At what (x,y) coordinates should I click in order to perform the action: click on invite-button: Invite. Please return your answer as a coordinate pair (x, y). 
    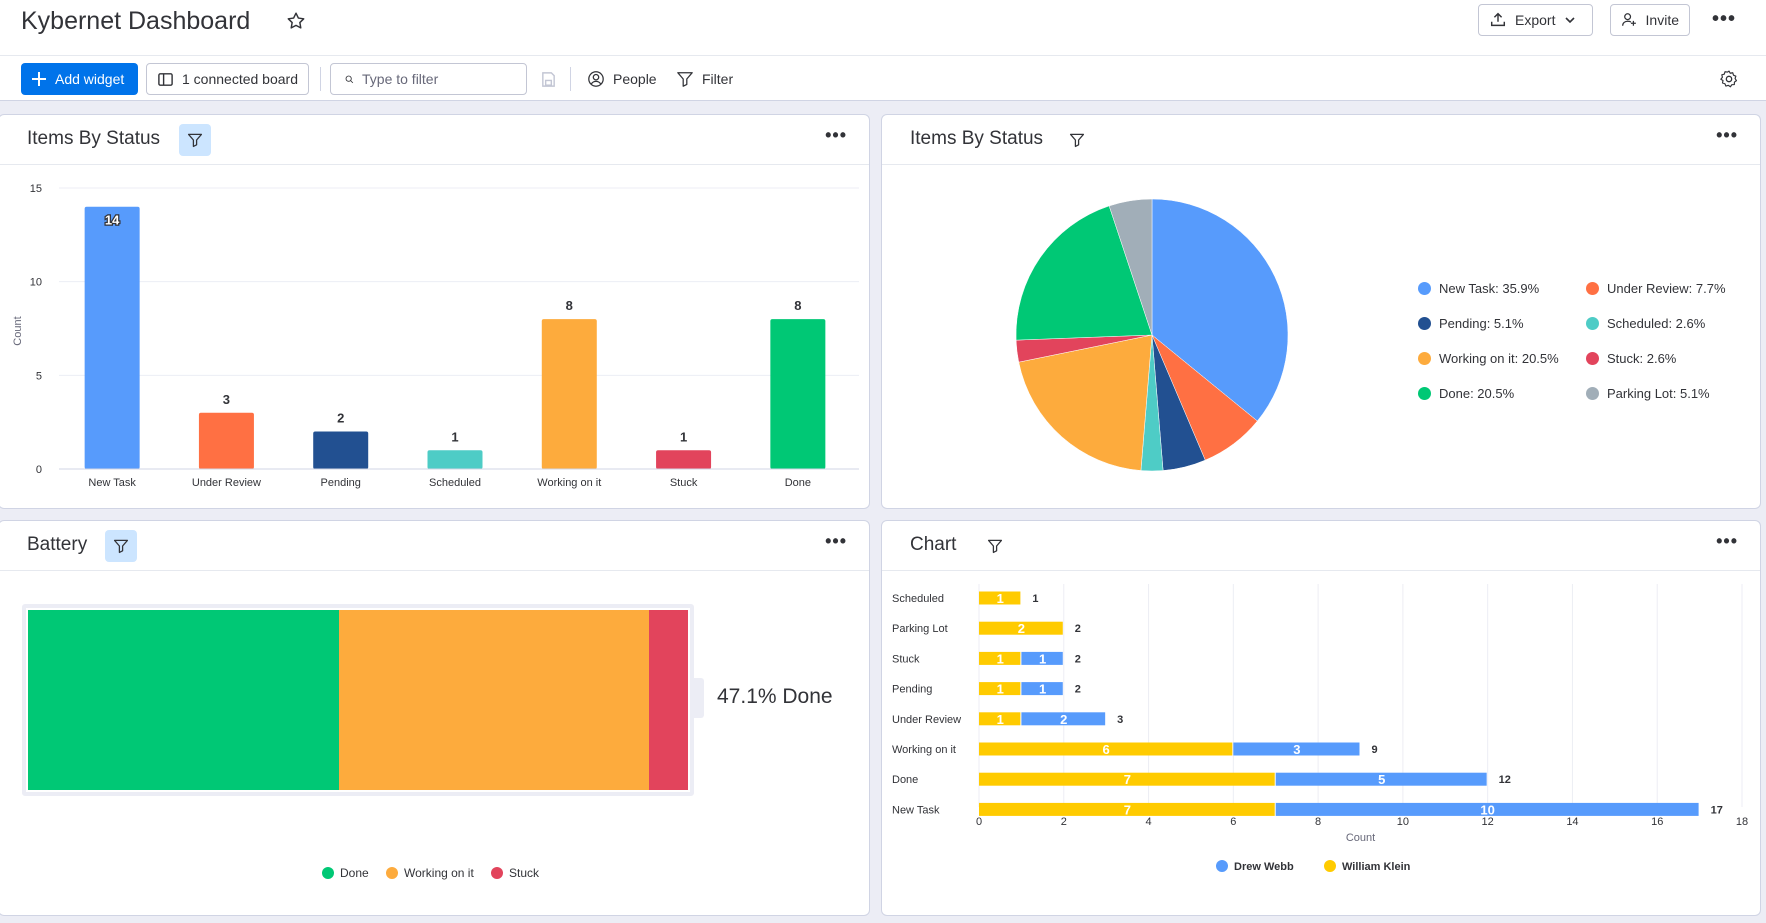
    Looking at the image, I should click on (1650, 20).